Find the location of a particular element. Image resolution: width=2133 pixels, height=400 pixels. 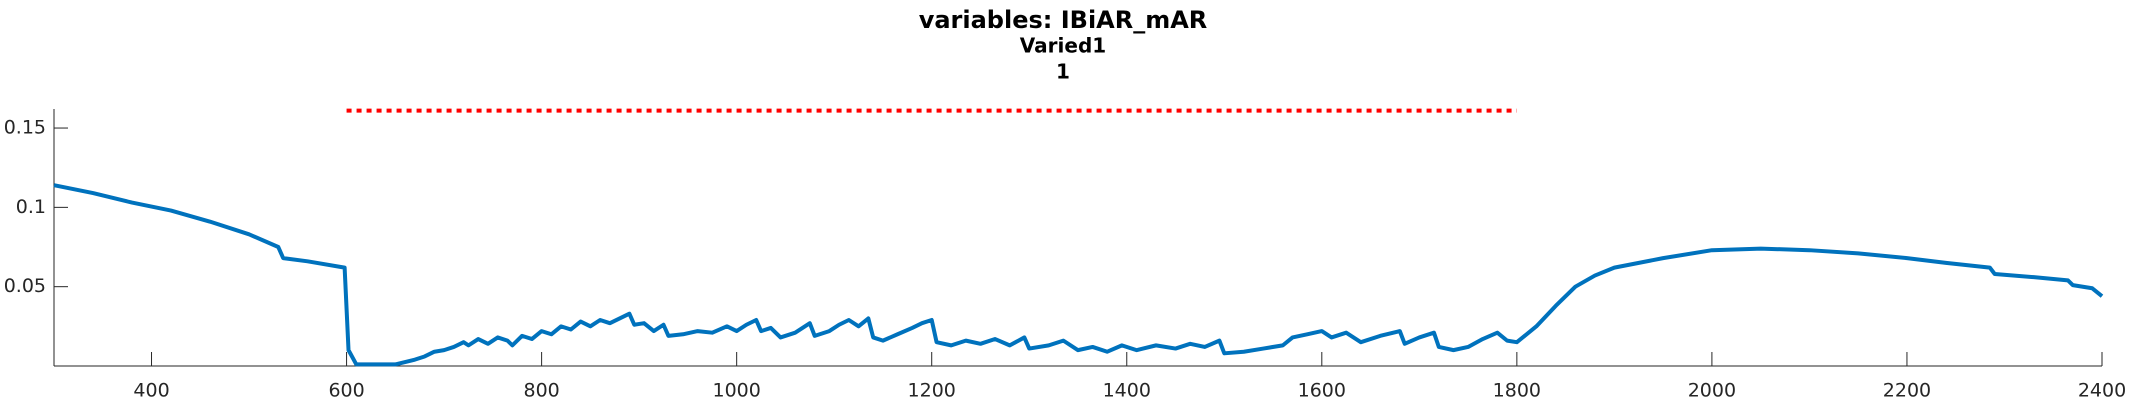

x-tick-label: 1200 is located at coordinates (932, 390).